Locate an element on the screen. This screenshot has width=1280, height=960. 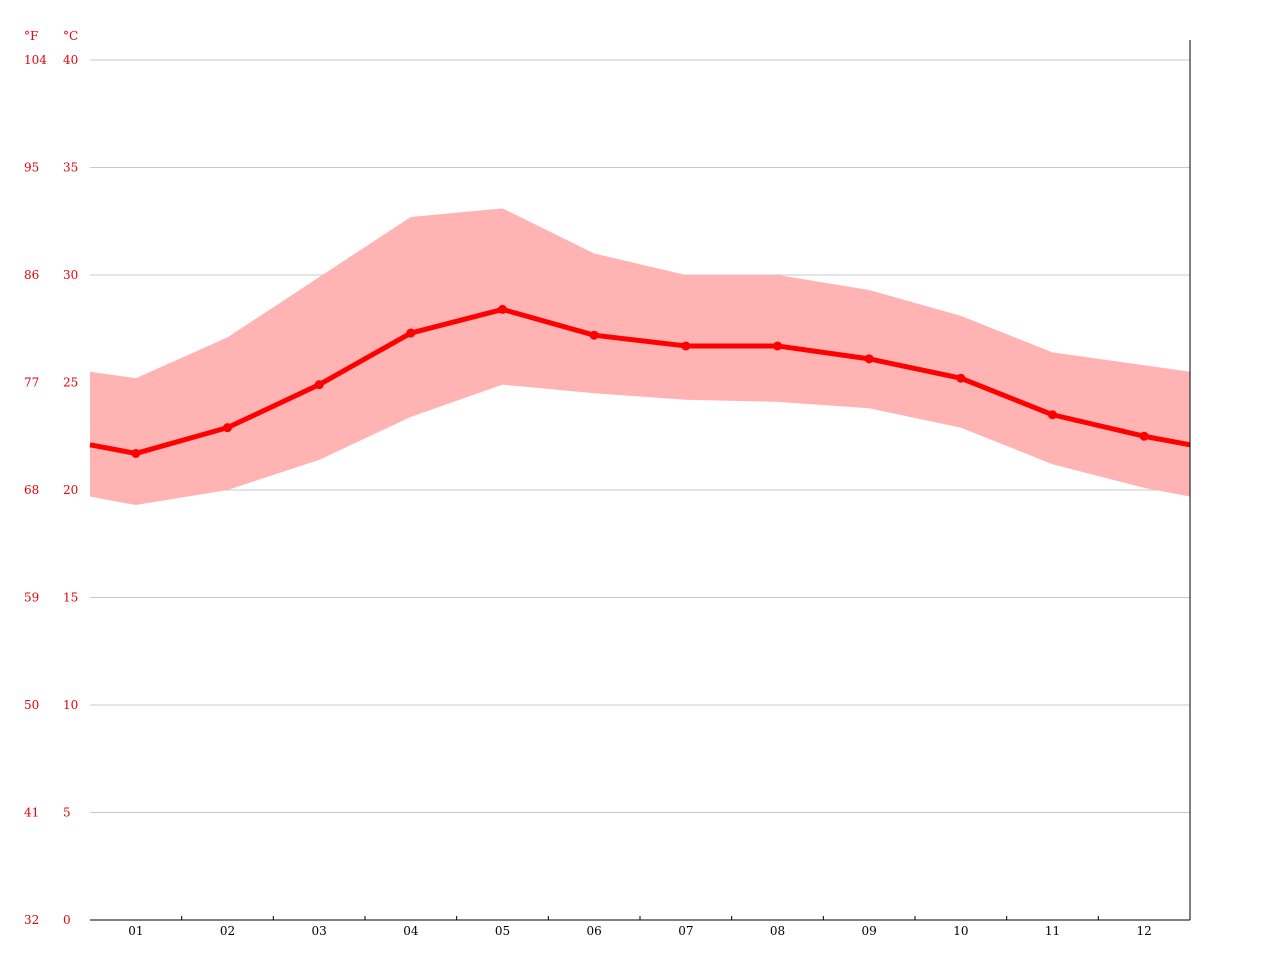
y-tick-label-celsius: 25 is located at coordinates (70, 383).